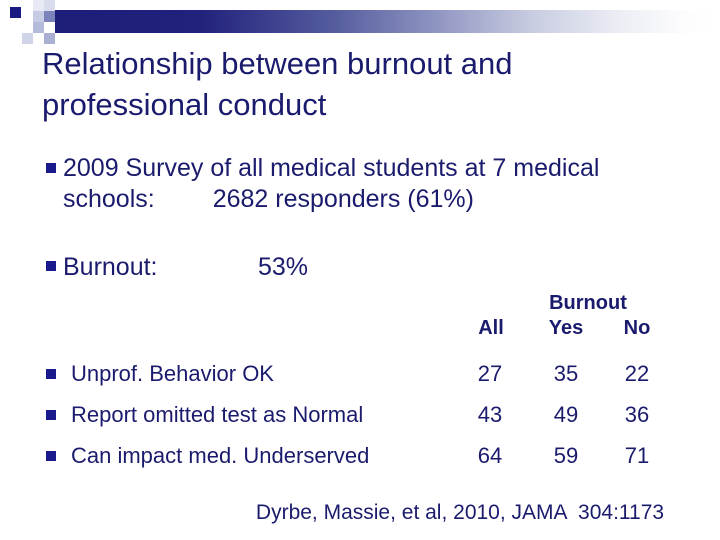  Describe the element at coordinates (387, 21) in the screenshot. I see `header-gradient-bar` at that location.